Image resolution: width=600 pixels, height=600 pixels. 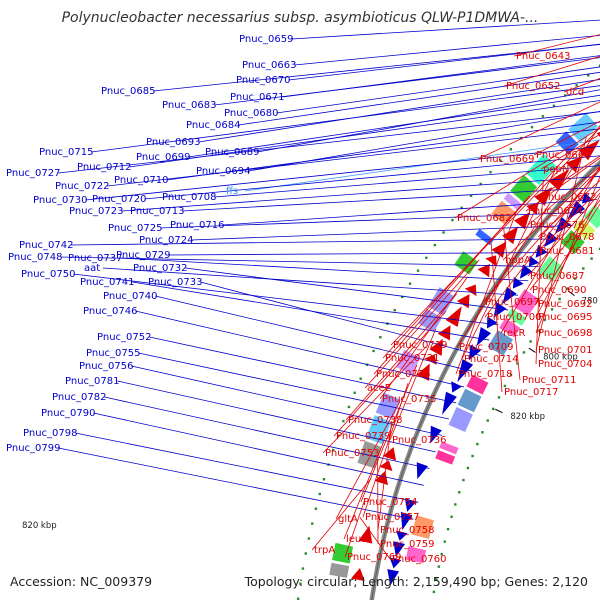 I want to click on gene-label-right: pepN, so click(x=556, y=169).